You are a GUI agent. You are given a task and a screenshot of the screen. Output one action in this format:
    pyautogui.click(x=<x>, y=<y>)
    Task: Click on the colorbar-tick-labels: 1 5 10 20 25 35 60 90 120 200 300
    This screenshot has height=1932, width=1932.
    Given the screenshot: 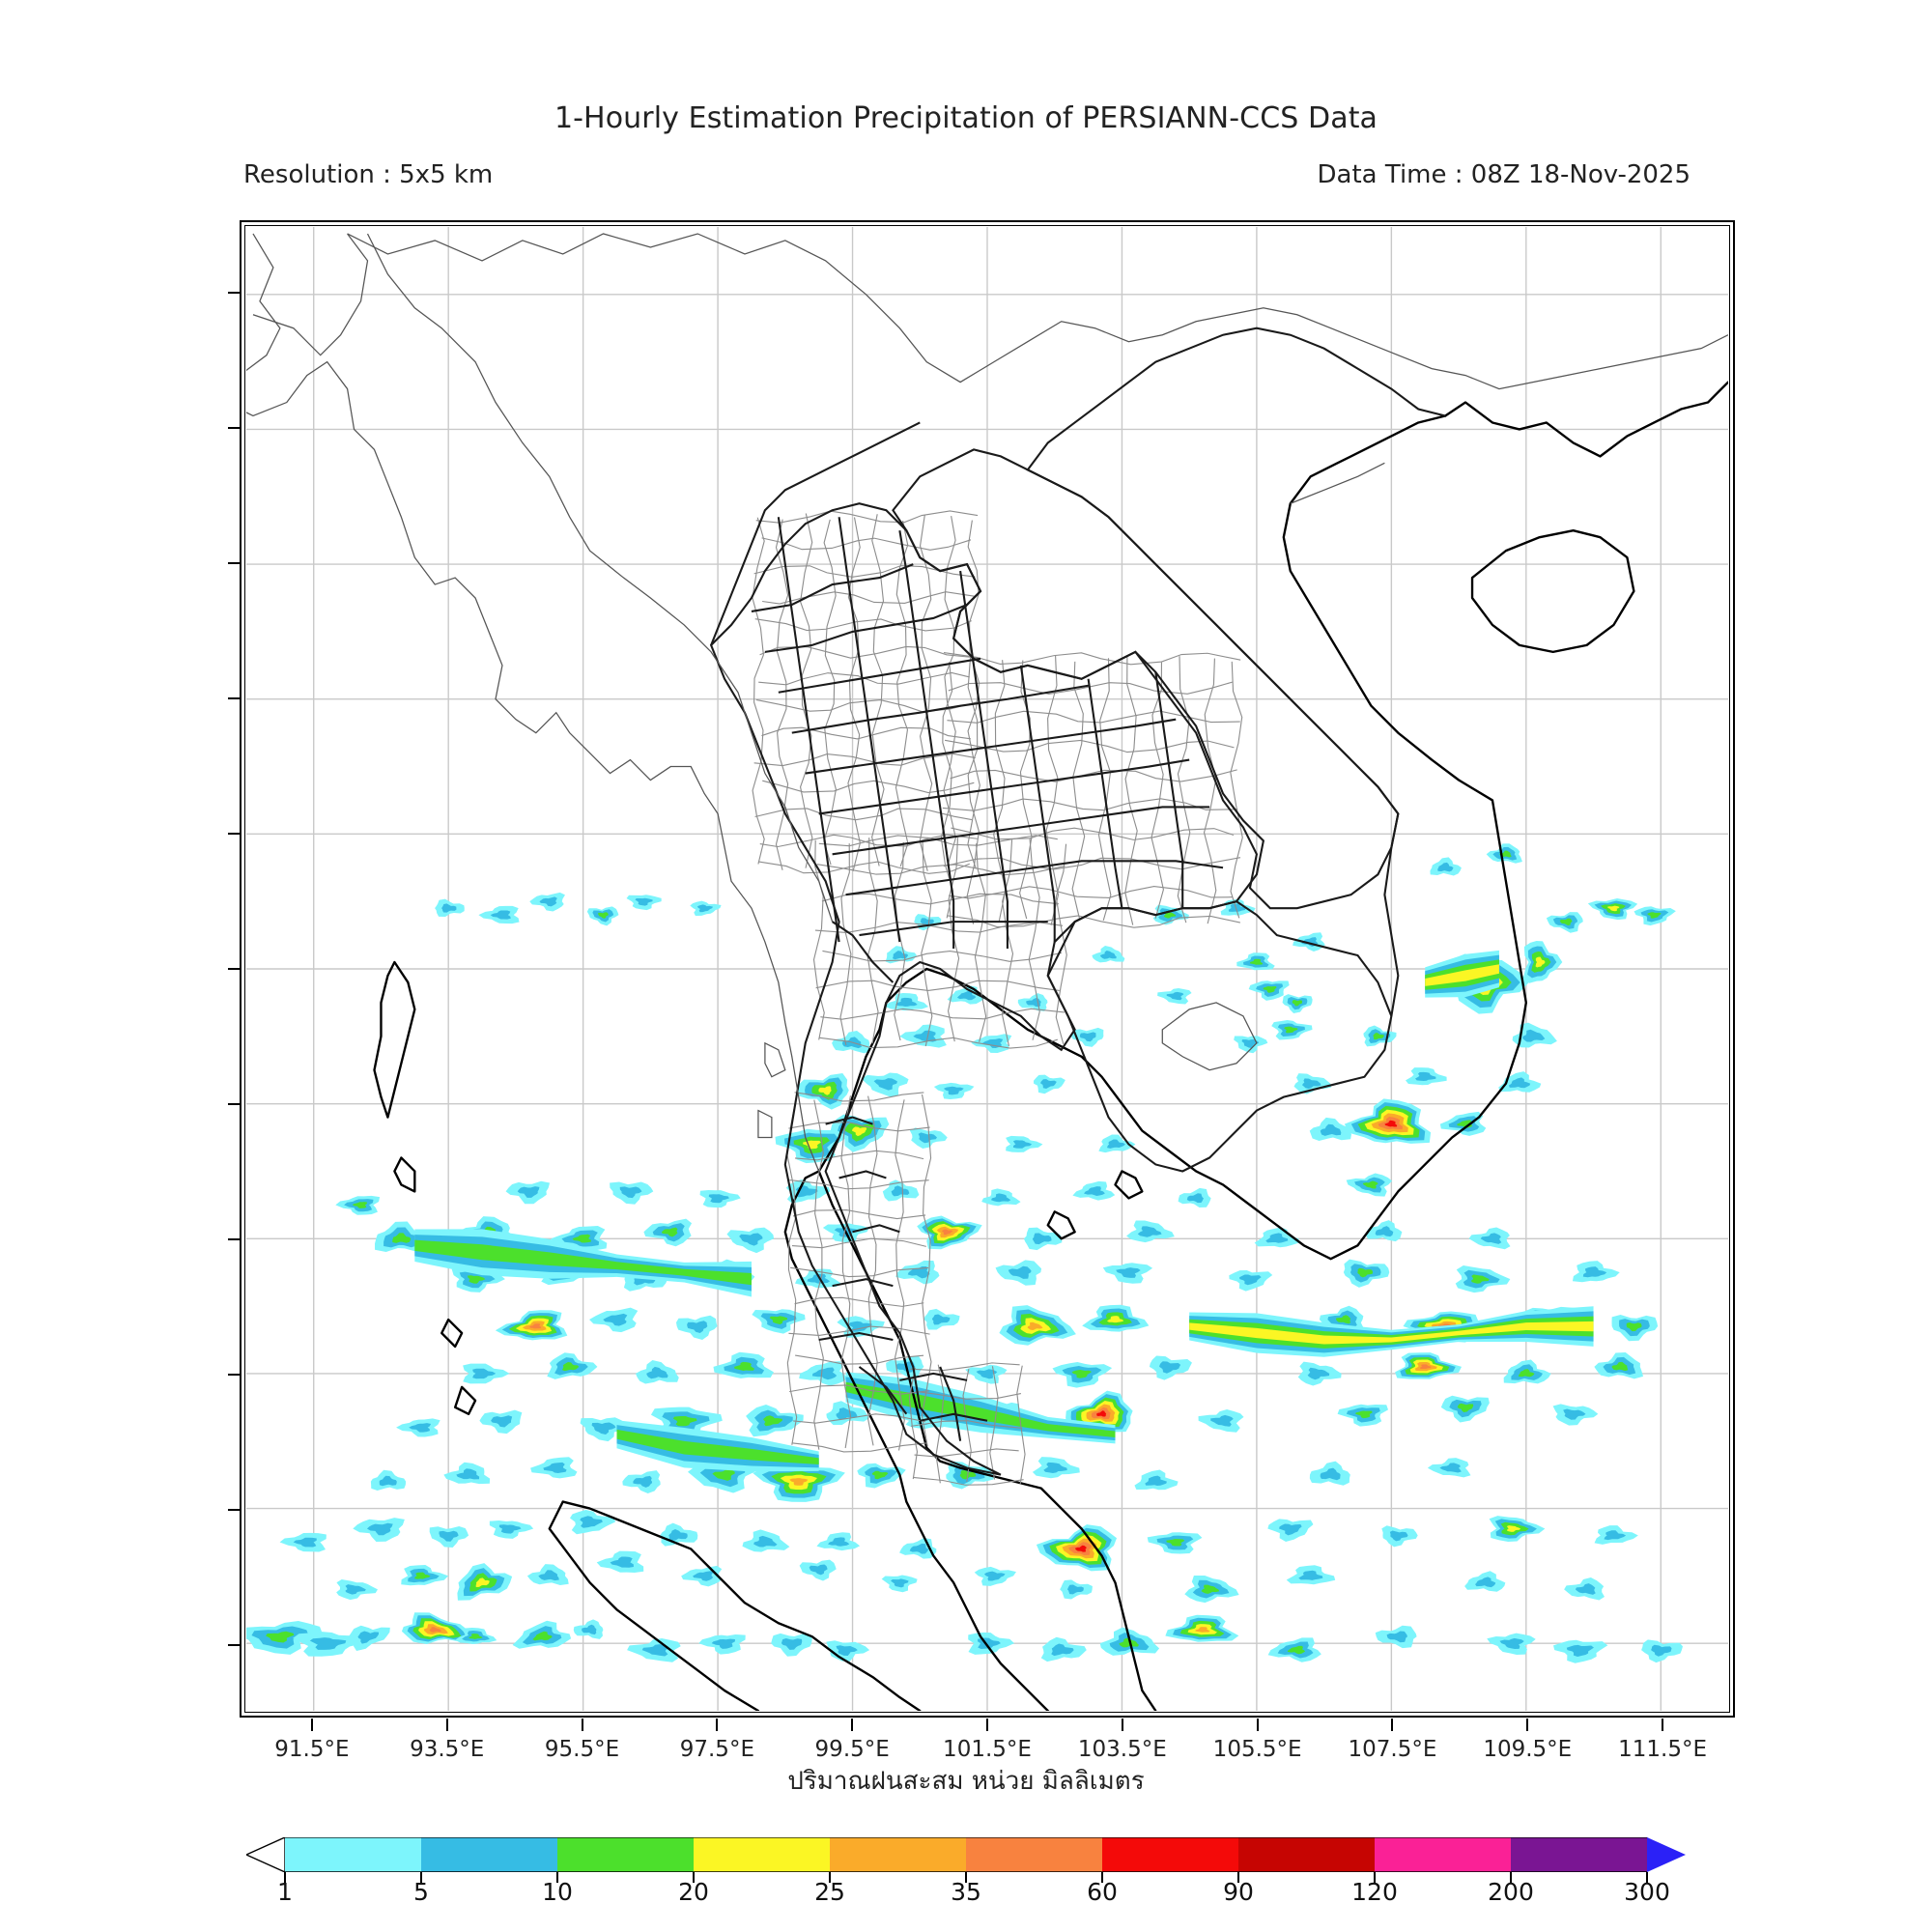 What is the action you would take?
    pyautogui.click(x=966, y=1897)
    